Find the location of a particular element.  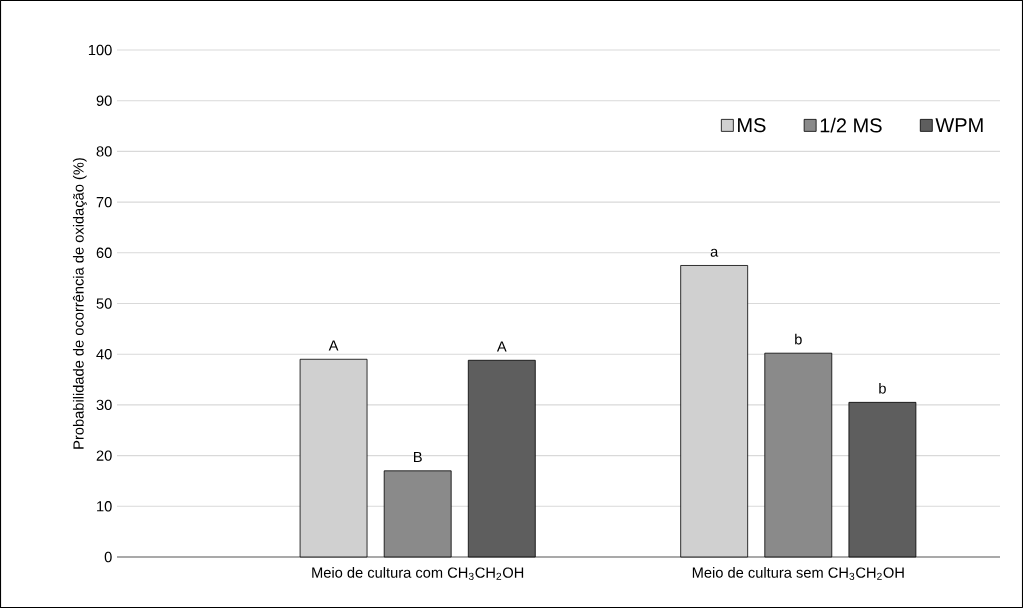

y-tick-label: 80 is located at coordinates (104, 151).